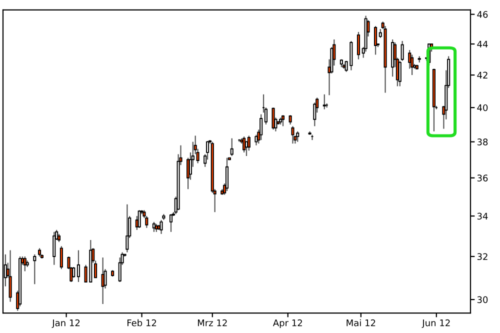 This screenshot has width=500, height=333. Describe the element at coordinates (361, 322) in the screenshot. I see `x-tick-label: Mai 12` at that location.